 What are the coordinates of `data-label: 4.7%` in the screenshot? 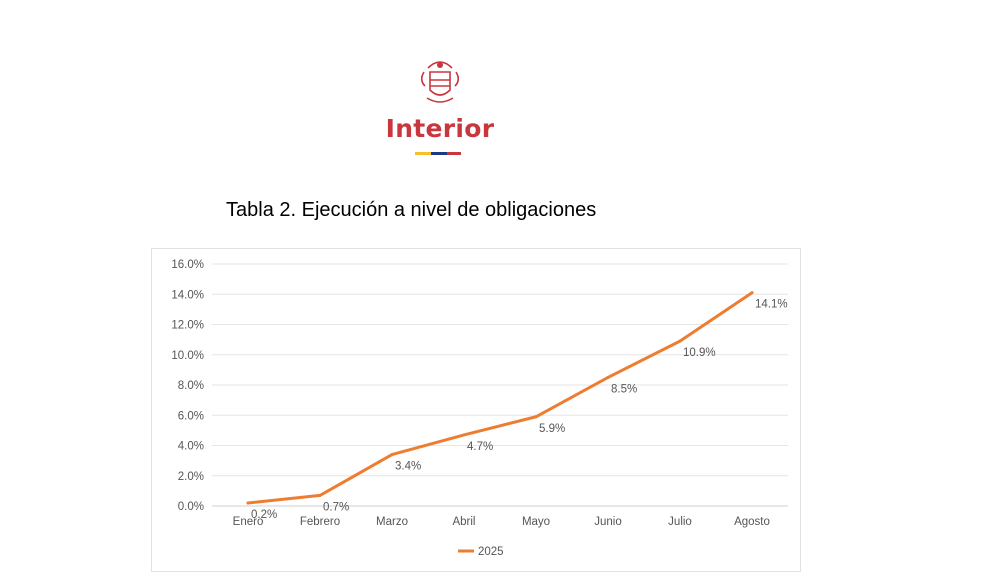 It's located at (480, 447).